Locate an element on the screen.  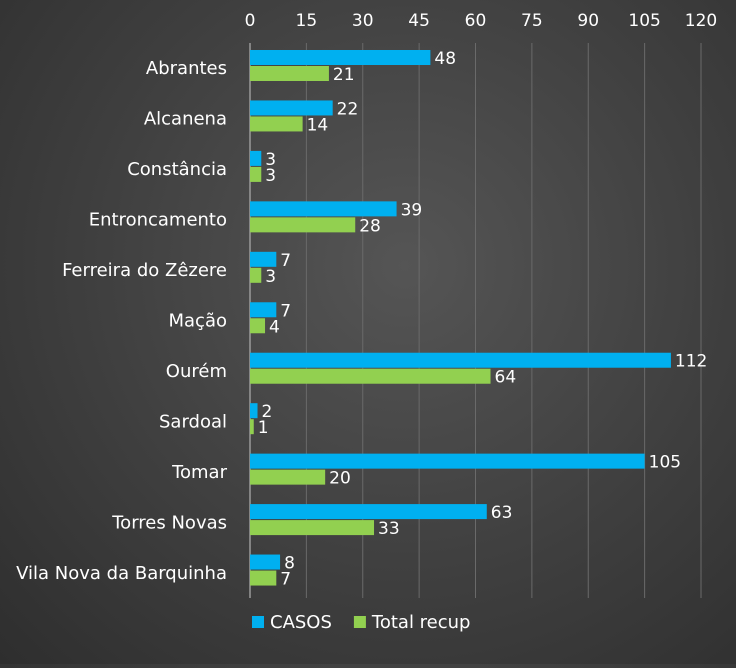
category-label: Vila Nova da Barquinha is located at coordinates (121, 573).